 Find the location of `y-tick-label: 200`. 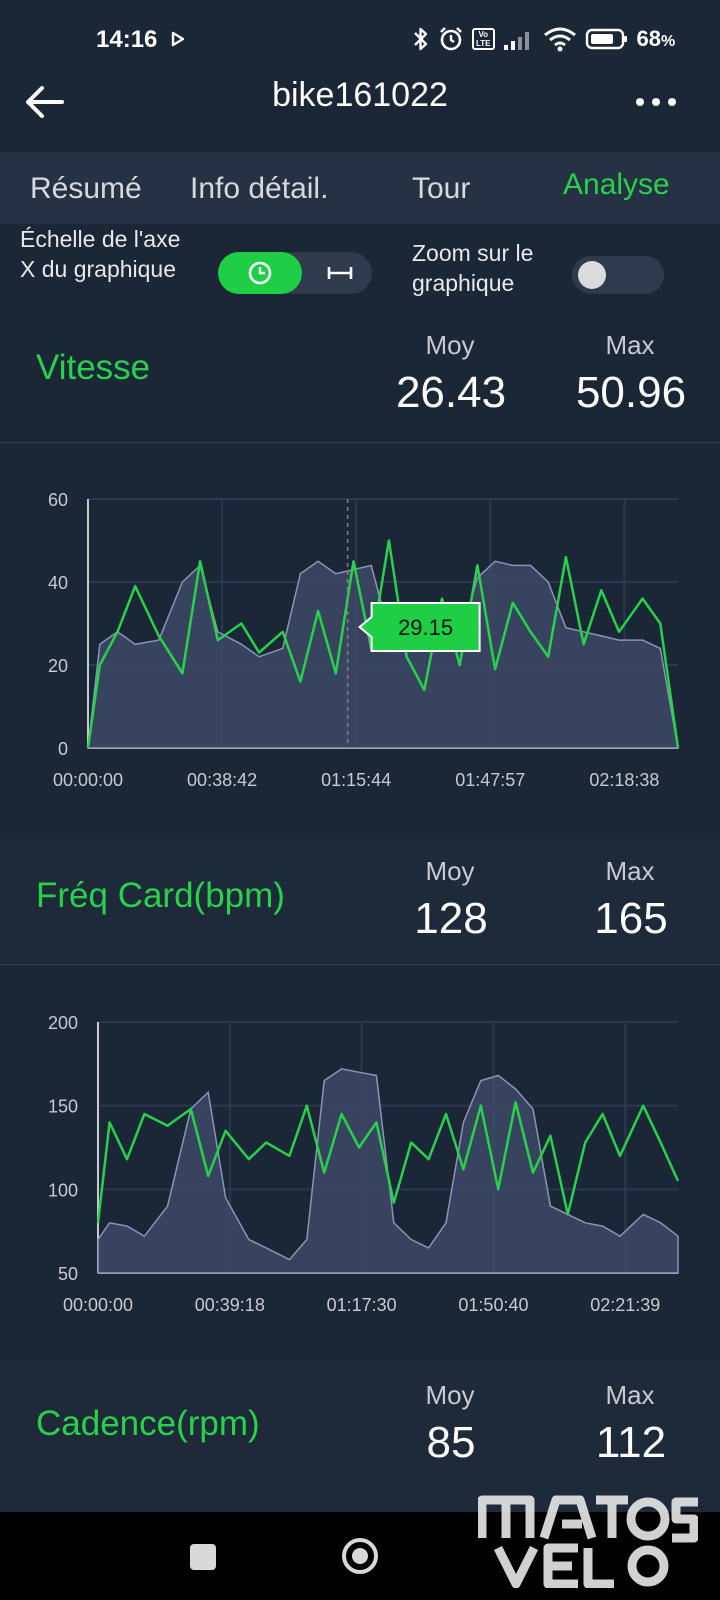

y-tick-label: 200 is located at coordinates (63, 1023).